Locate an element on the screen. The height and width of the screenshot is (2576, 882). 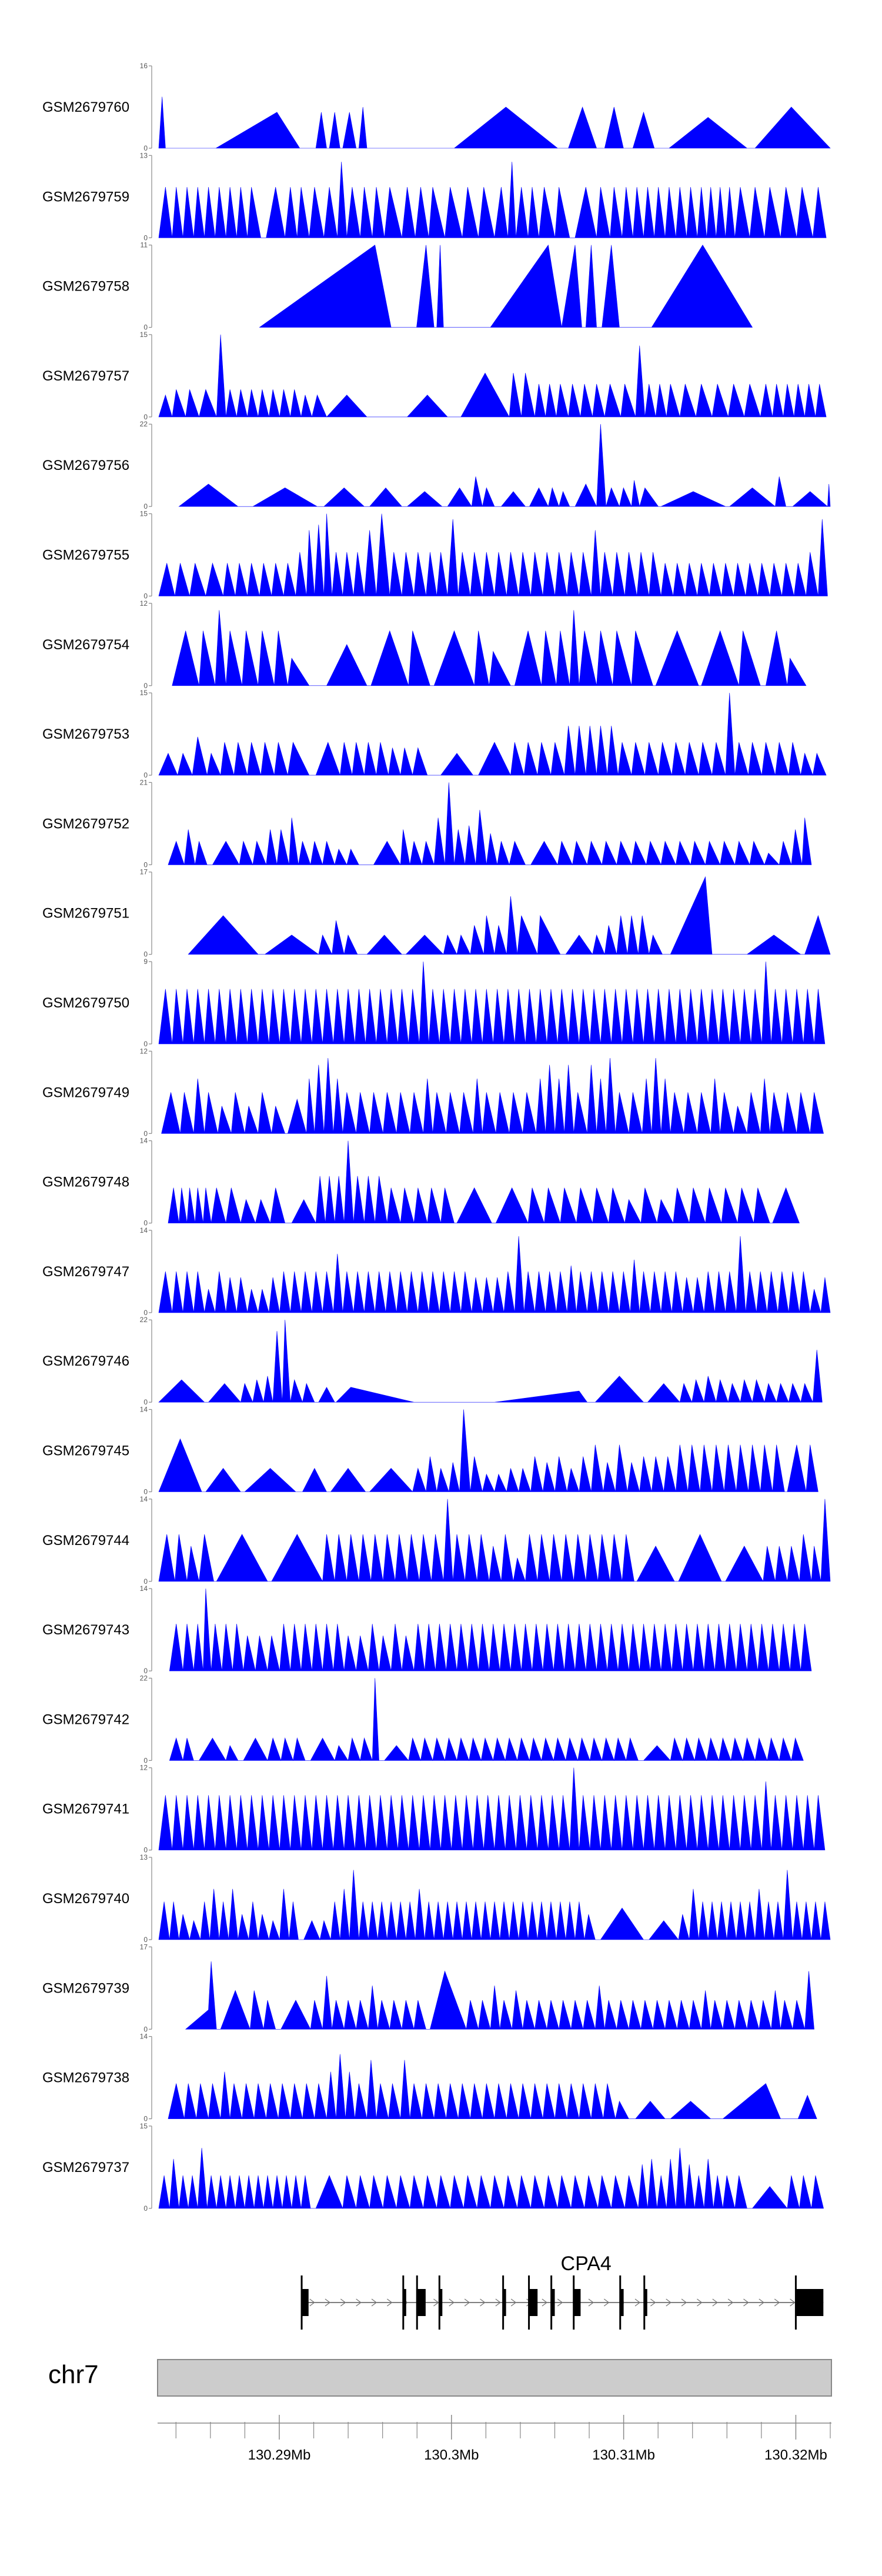
coverage-area-GSM2679759 is located at coordinates (492, 200).